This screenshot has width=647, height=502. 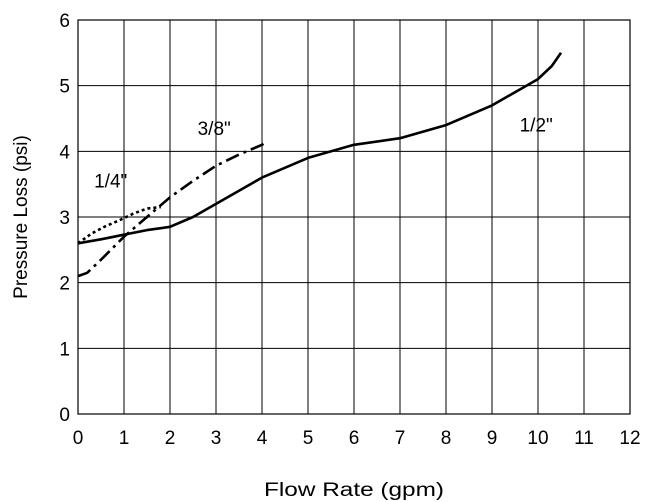 I want to click on y-tick-label: 6, so click(x=64, y=21).